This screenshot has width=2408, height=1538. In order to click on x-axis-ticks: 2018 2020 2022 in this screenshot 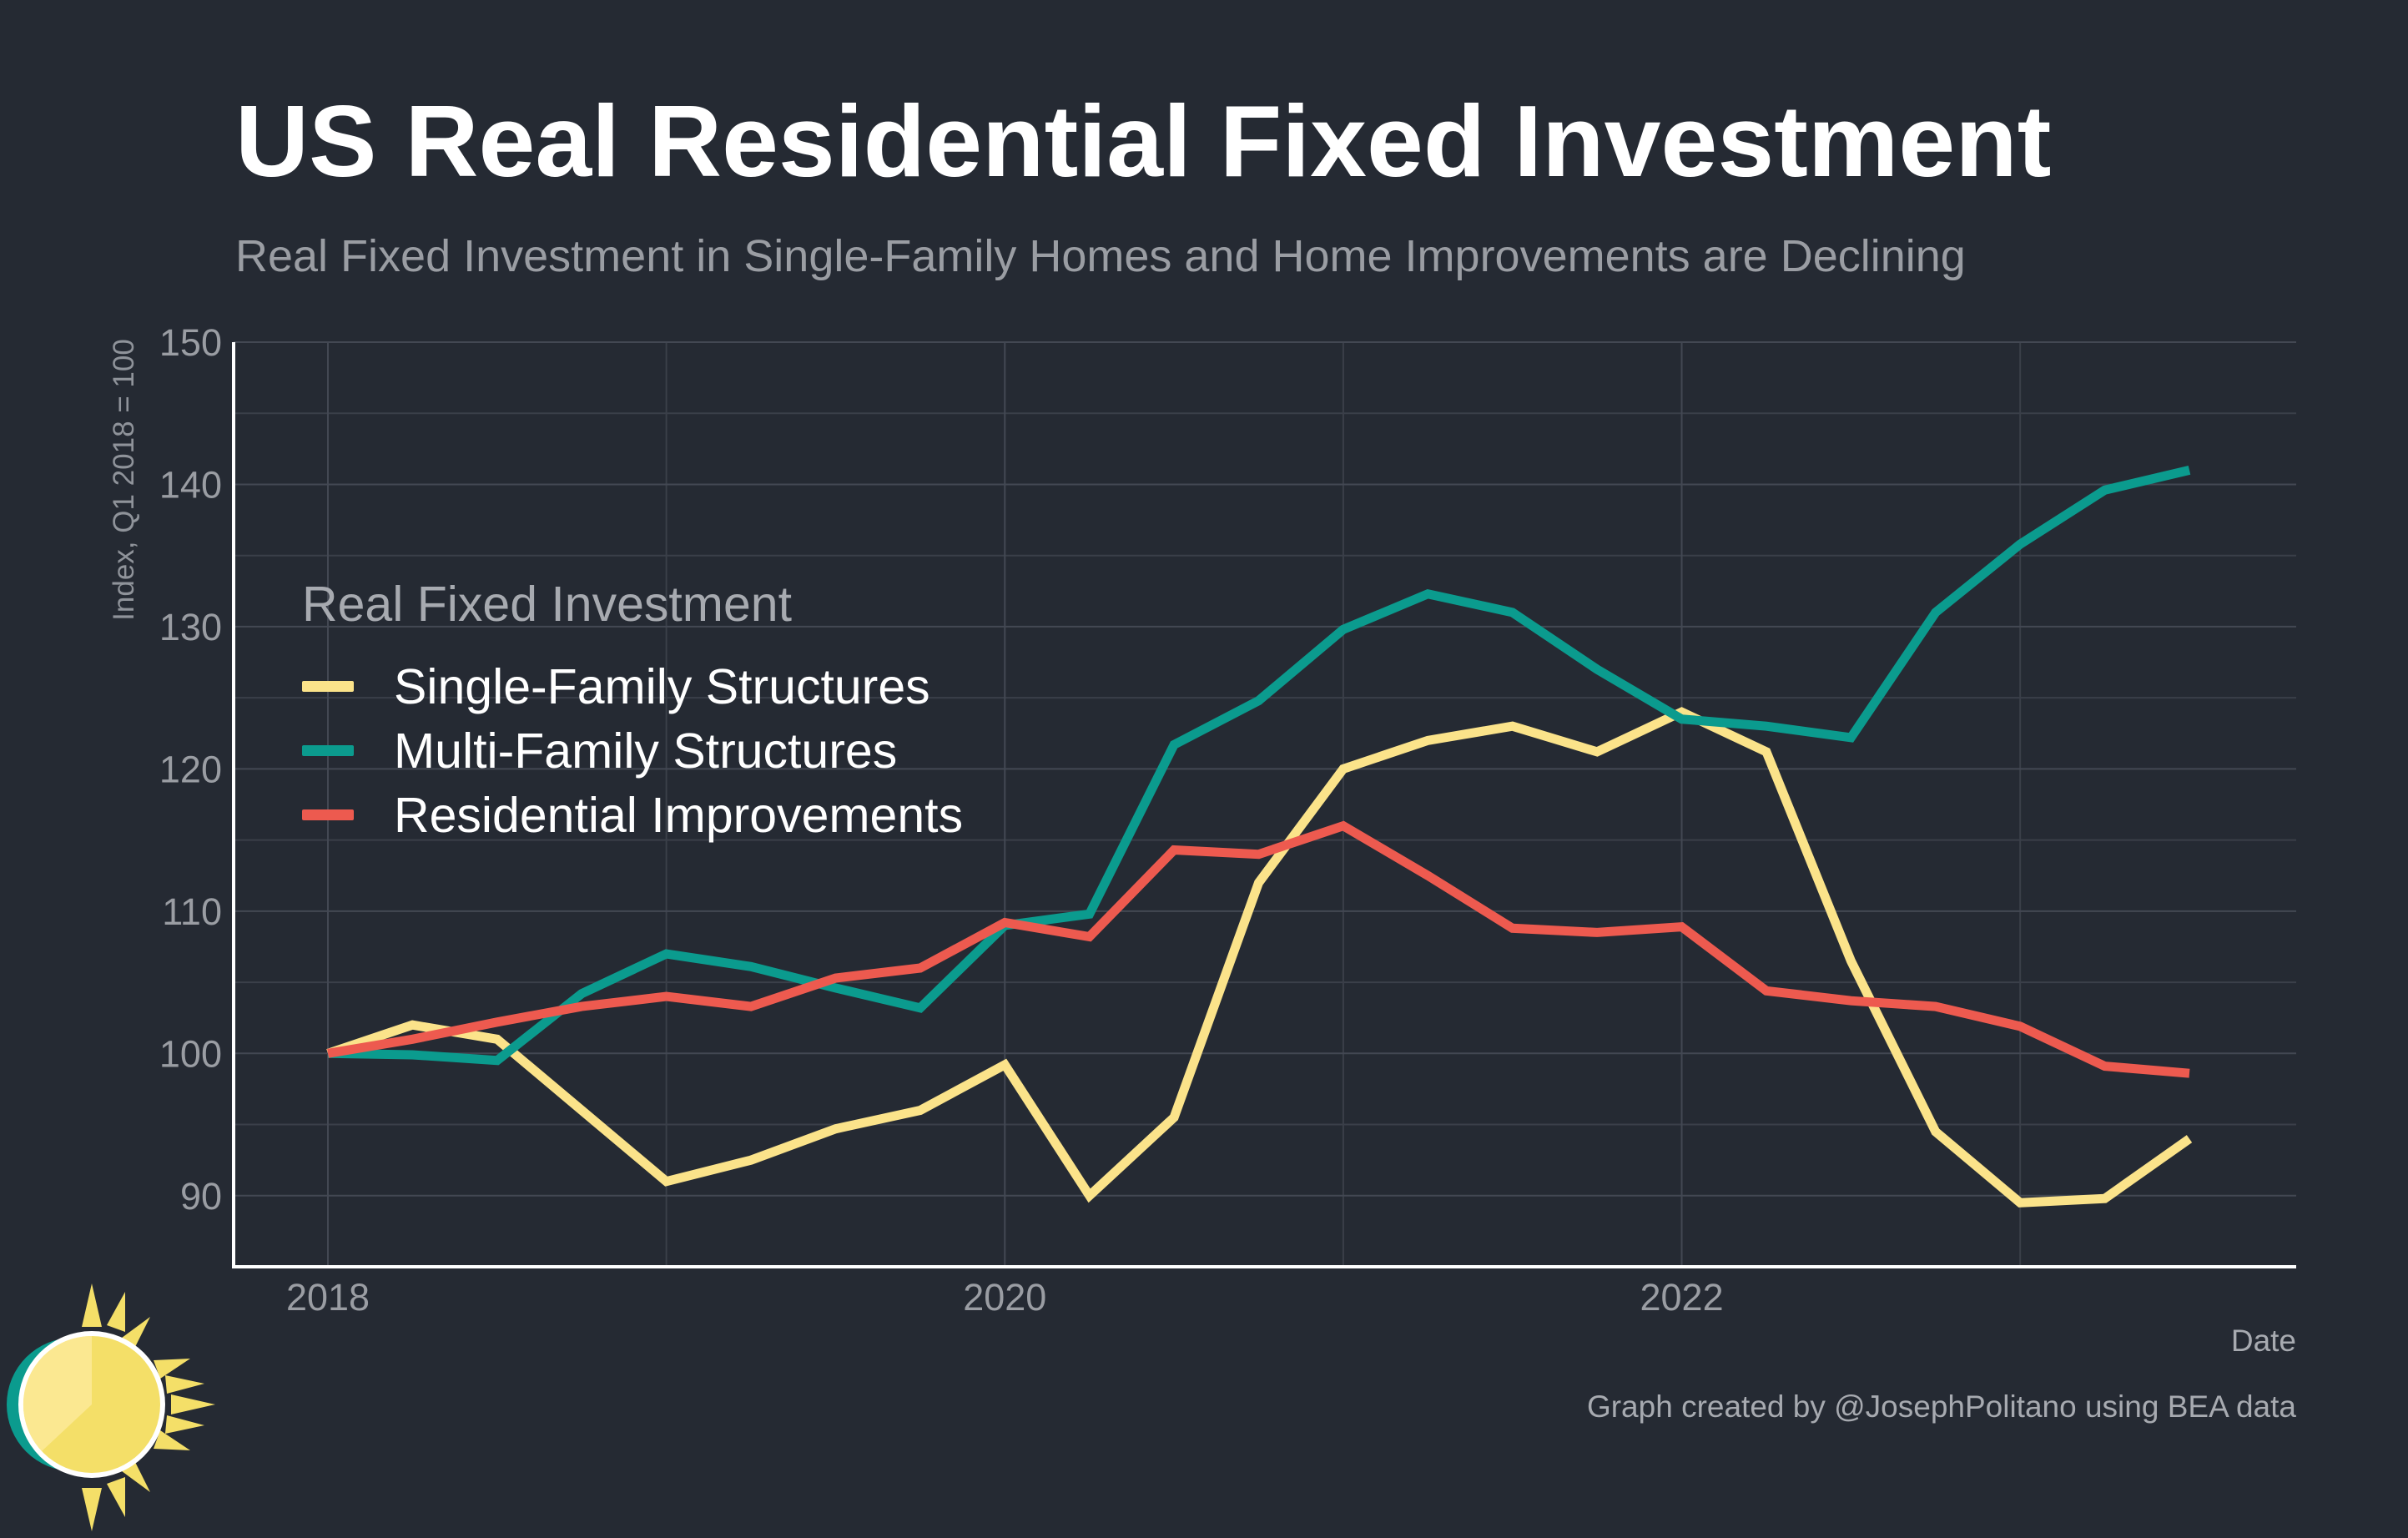, I will do `click(1005, 1297)`.